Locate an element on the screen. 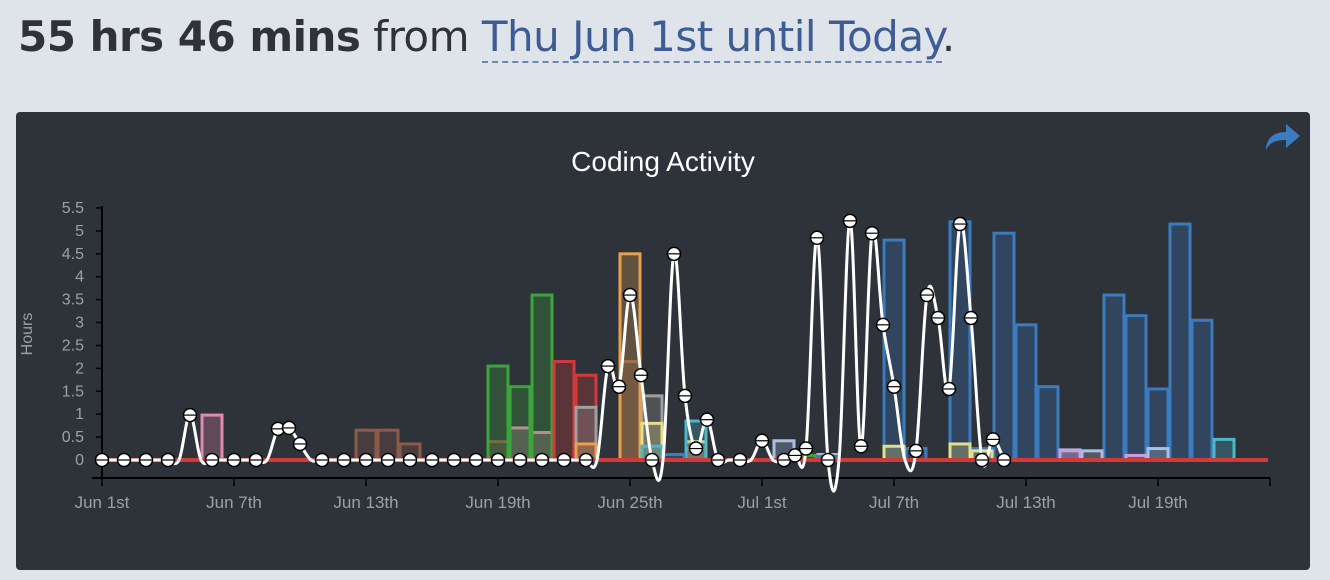  from-word: from is located at coordinates (421, 36).